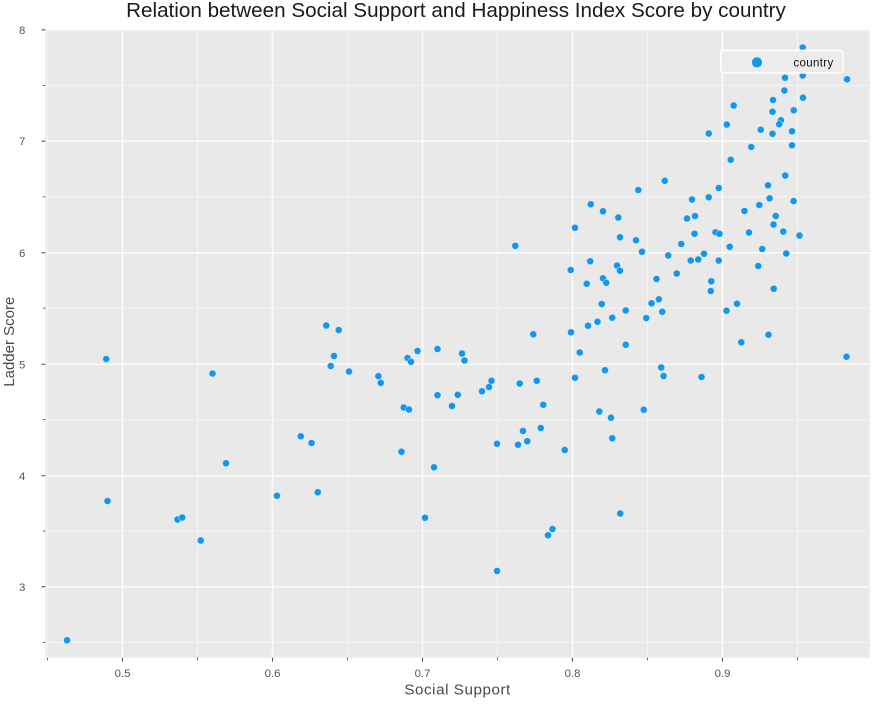  What do you see at coordinates (22, 477) in the screenshot?
I see `svg-text: 4` at bounding box center [22, 477].